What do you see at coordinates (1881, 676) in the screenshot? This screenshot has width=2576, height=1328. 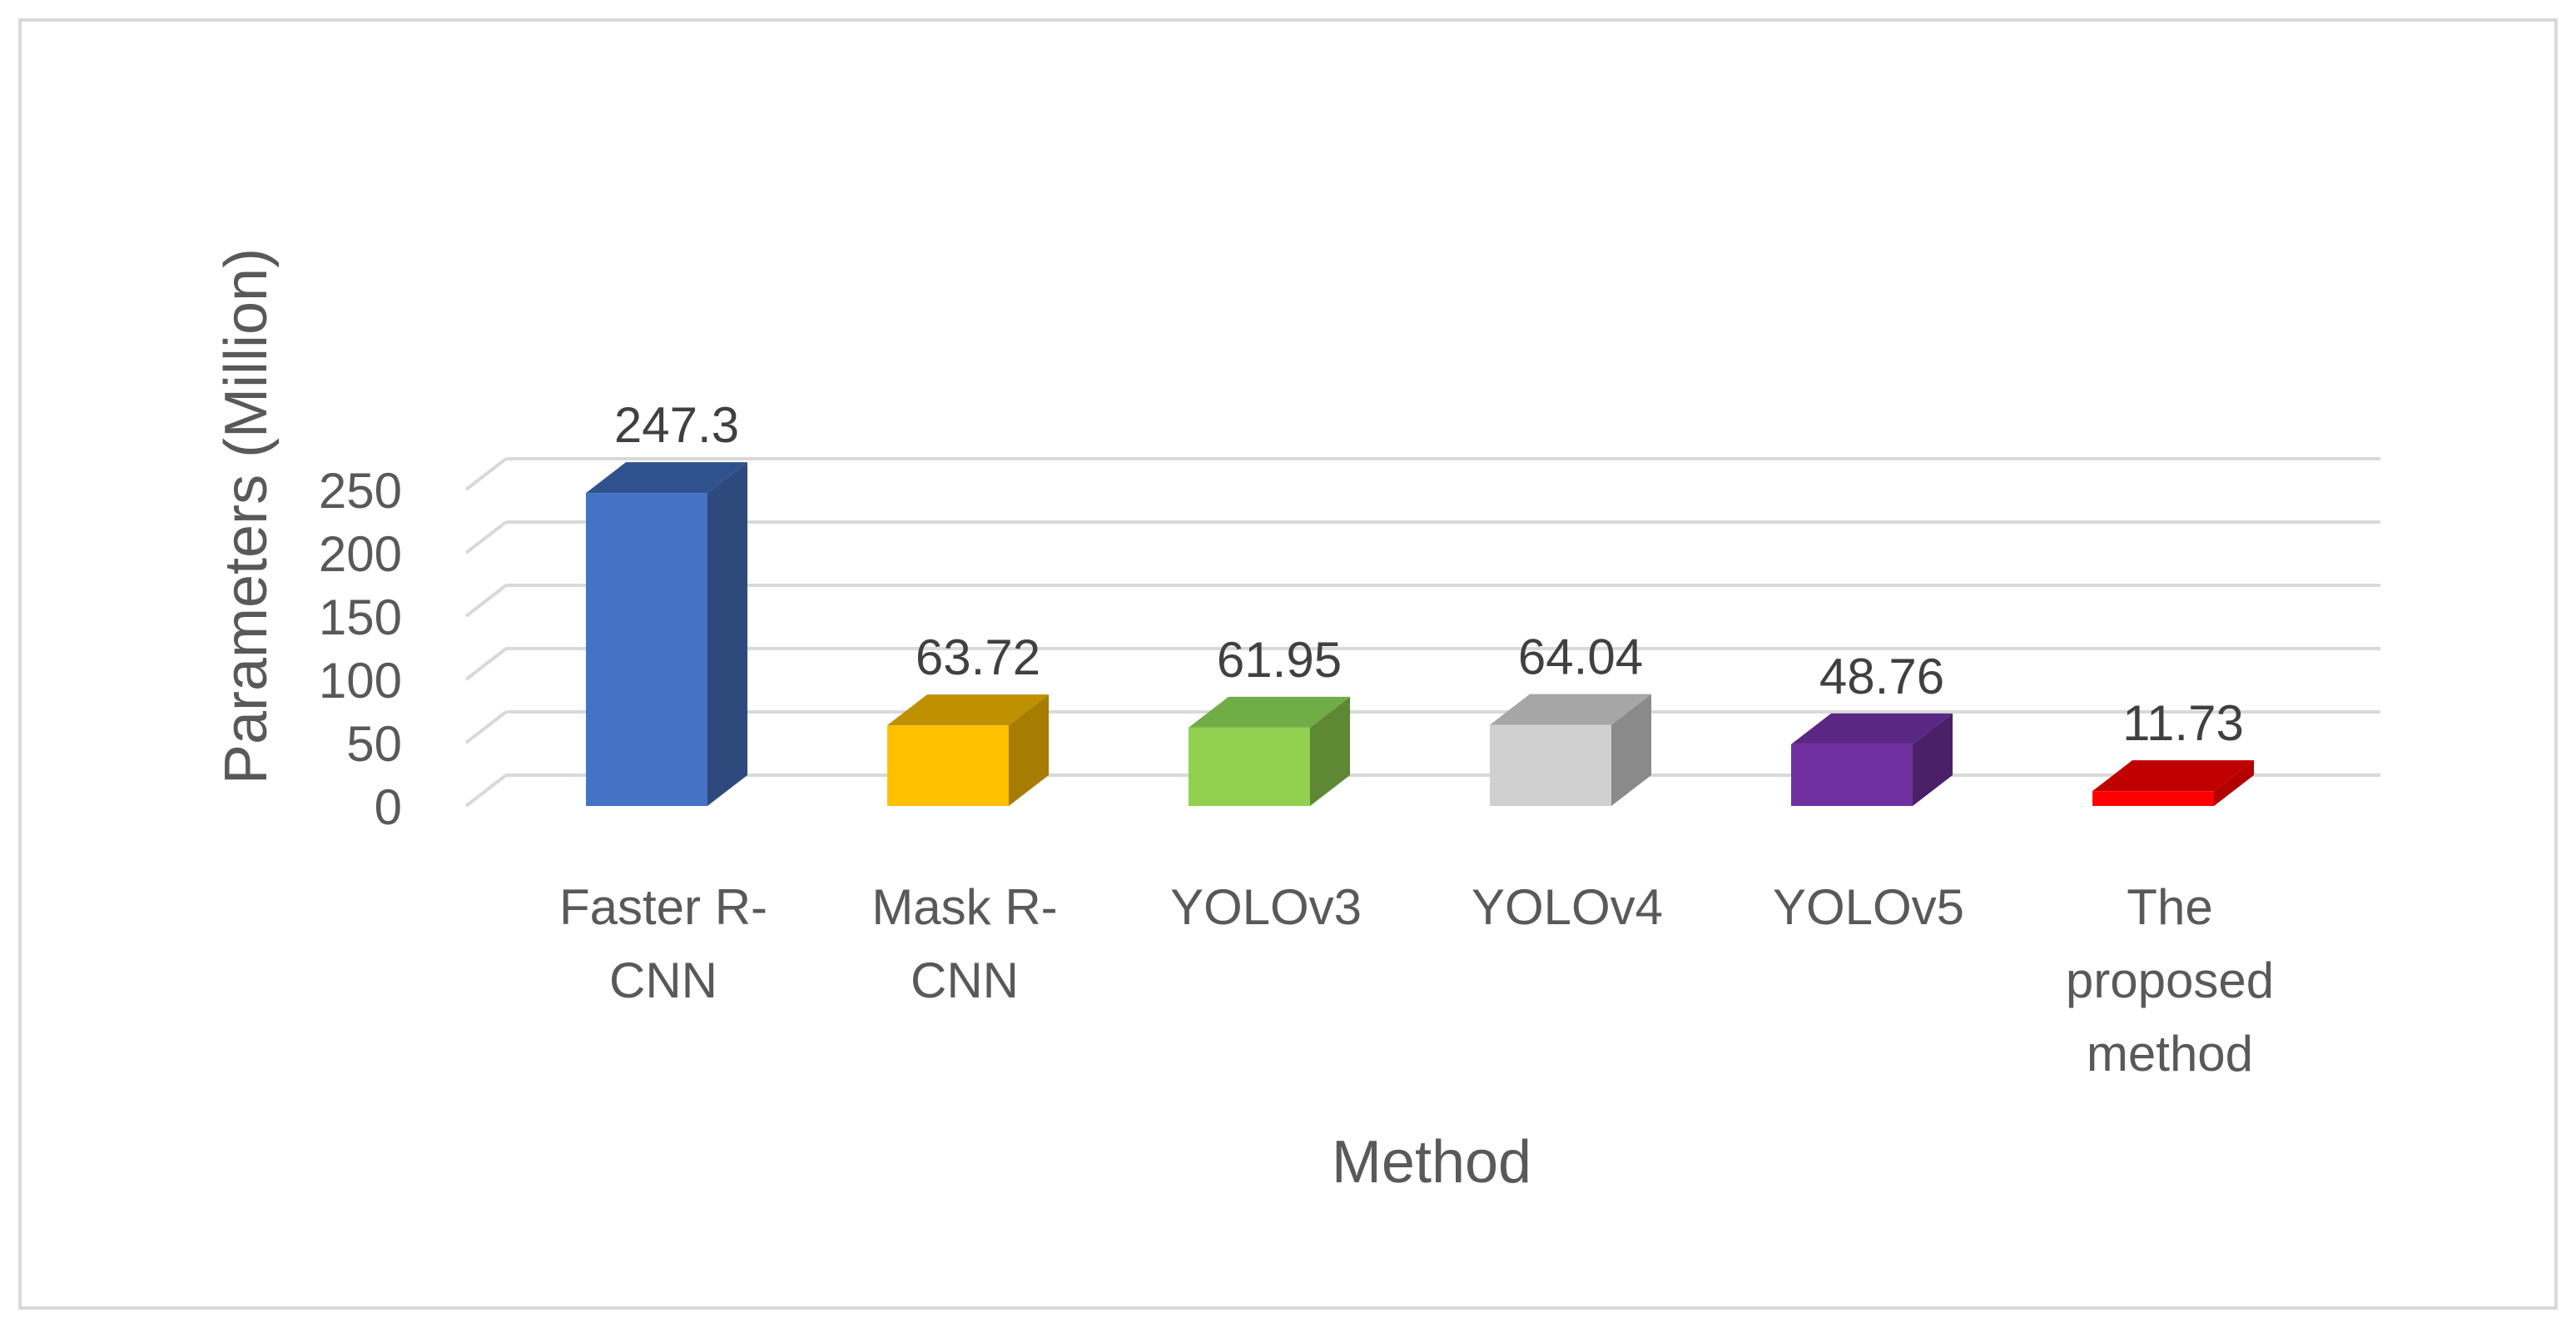 I see `data-label: 48.76` at bounding box center [1881, 676].